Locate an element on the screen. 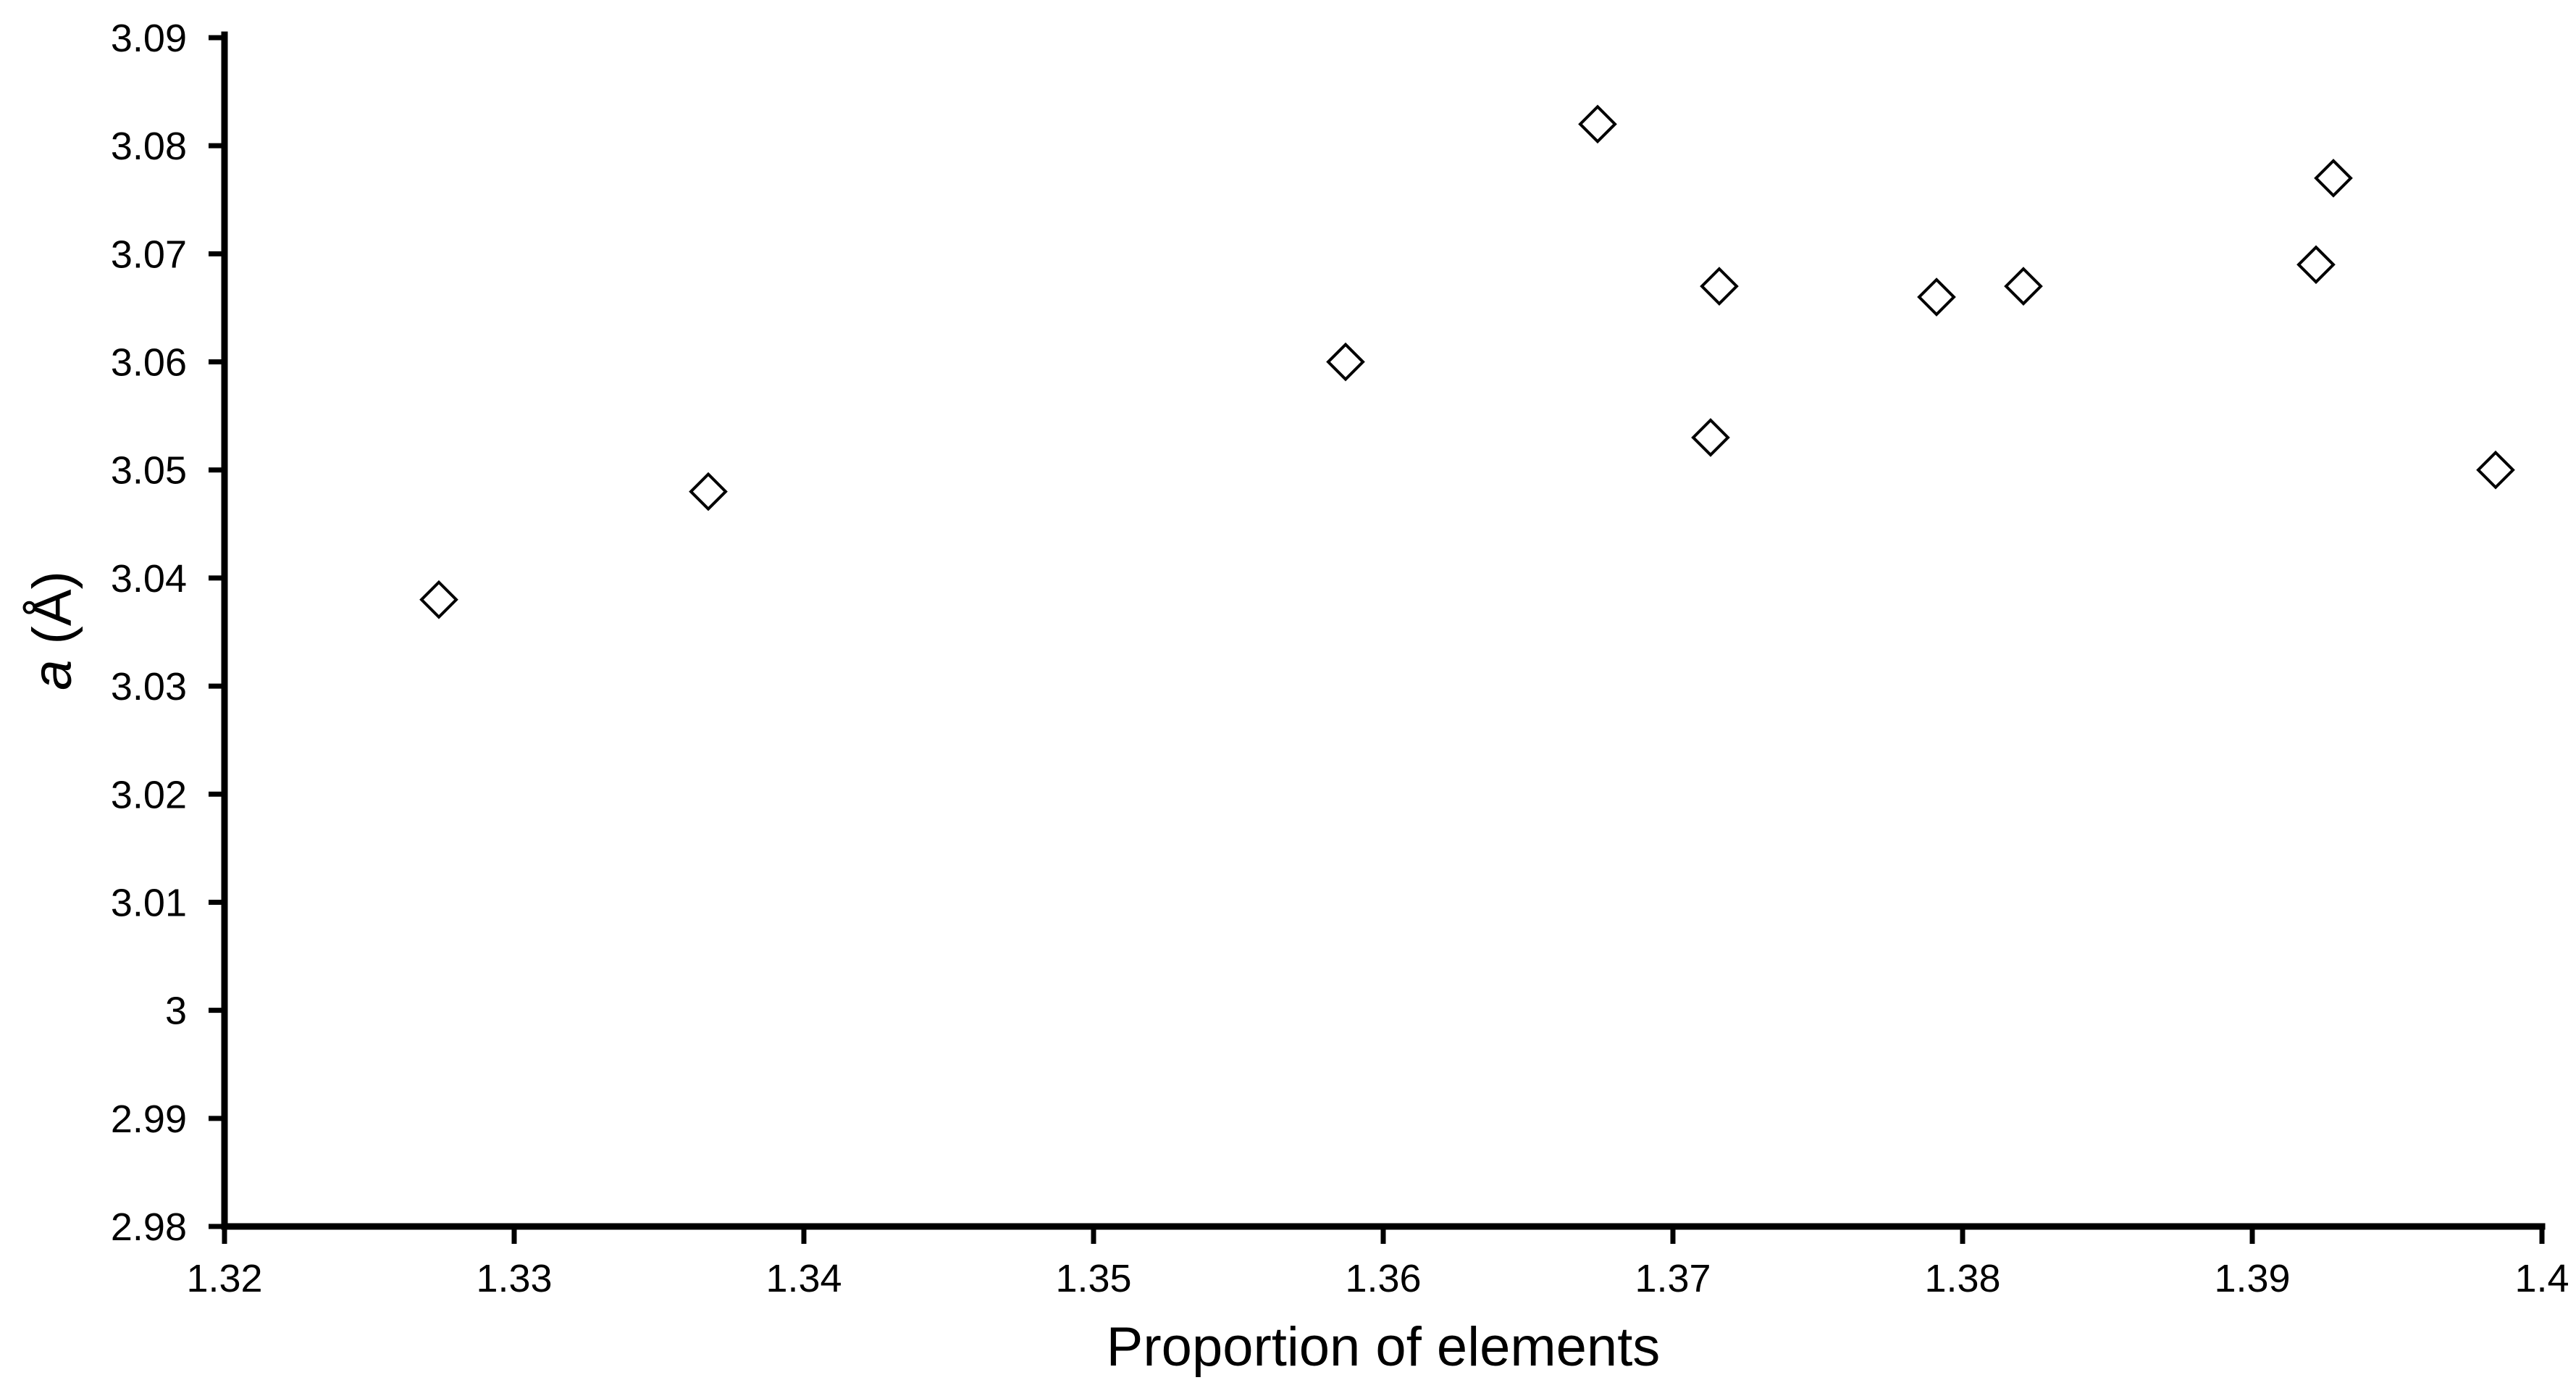  y-axis-title-symbol: a is located at coordinates (52, 675).